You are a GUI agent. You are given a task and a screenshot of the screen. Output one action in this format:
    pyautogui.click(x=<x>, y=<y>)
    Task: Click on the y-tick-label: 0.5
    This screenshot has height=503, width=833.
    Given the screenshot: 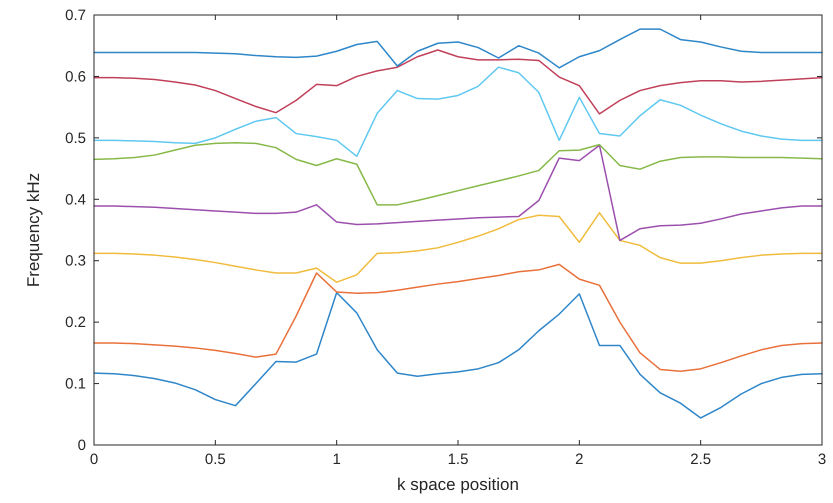 What is the action you would take?
    pyautogui.click(x=75, y=138)
    